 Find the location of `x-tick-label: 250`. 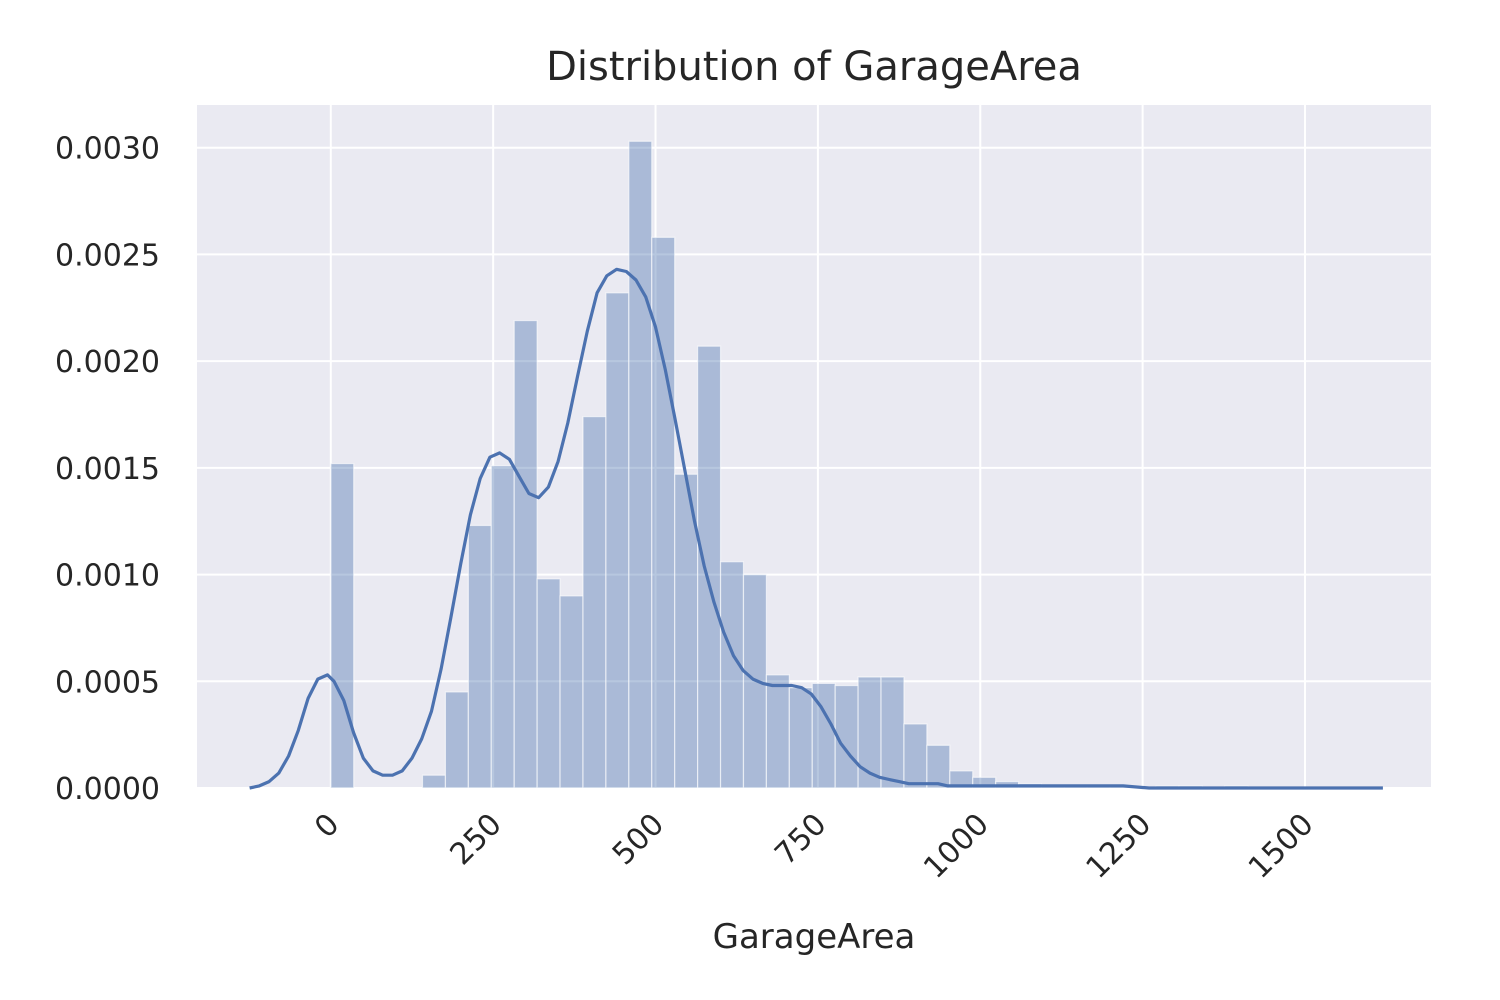

x-tick-label: 250 is located at coordinates (476, 839).